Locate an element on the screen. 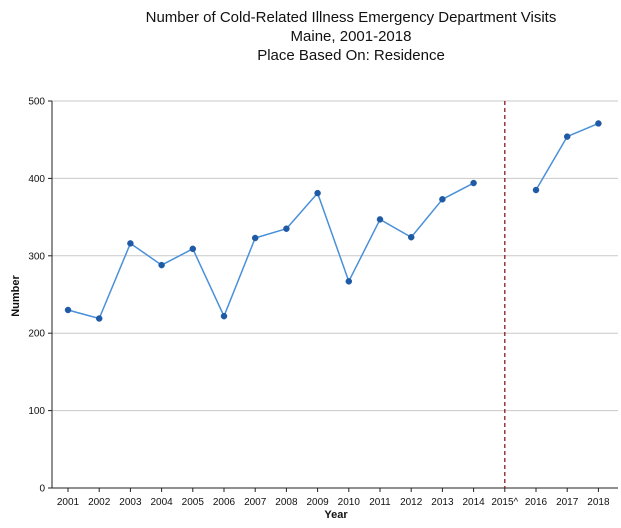 This screenshot has height=528, width=621. x-tick-label: 2009 is located at coordinates (317, 502).